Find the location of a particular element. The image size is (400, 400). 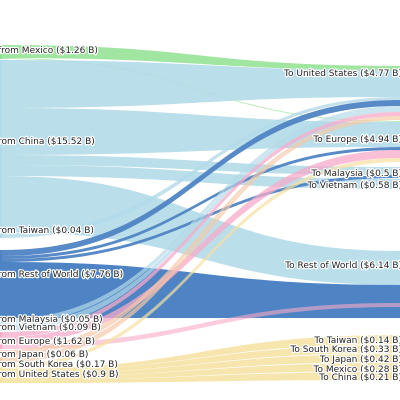

nodes-layer is located at coordinates (1, 214).